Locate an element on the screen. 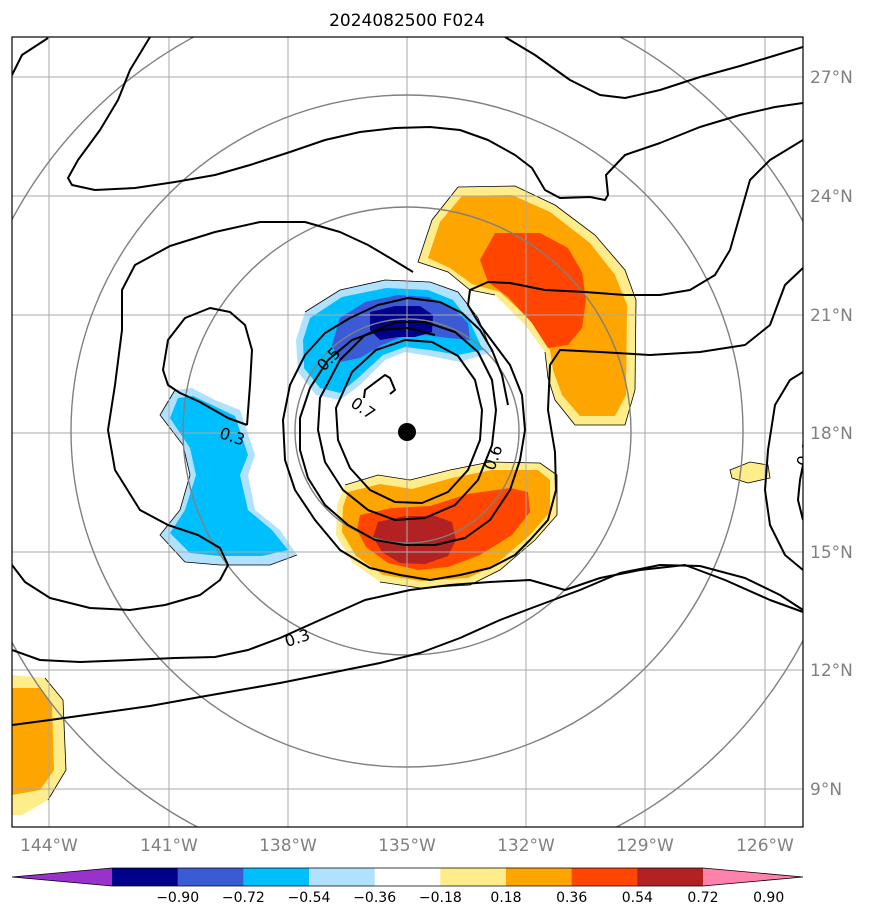  contour-label: 0.8 is located at coordinates (805, 454).